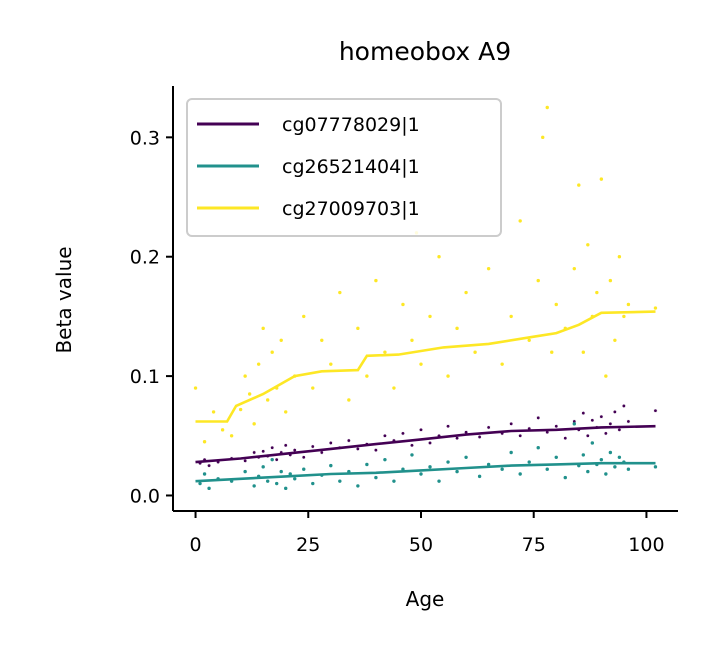  I want to click on y-tick-label: 0.3, so click(145, 138).